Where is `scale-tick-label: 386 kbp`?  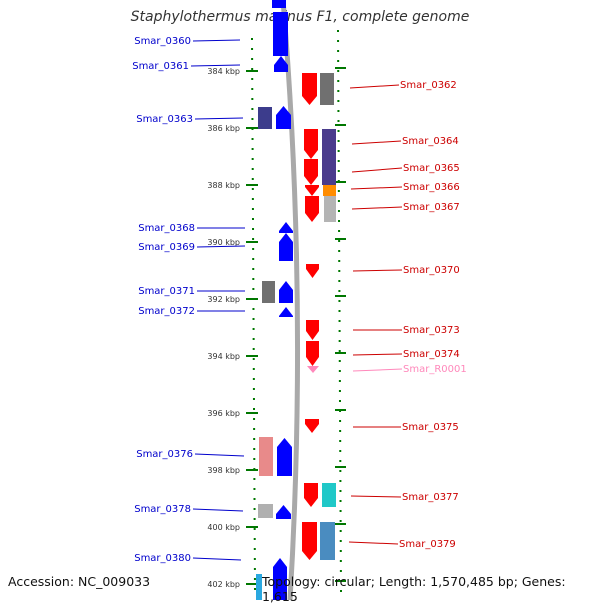
scale-tick-label: 386 kbp is located at coordinates (223, 128).